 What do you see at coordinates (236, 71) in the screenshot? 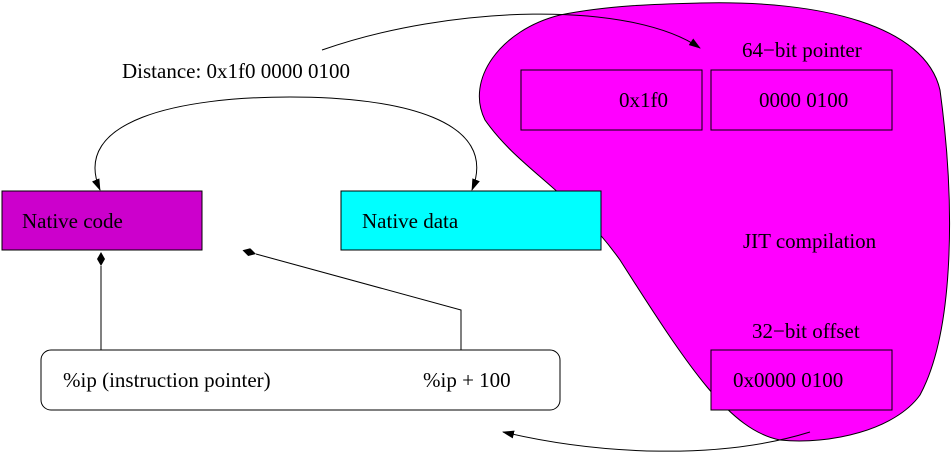
I see `distance-label: Distance: 0x1f0 0000 0100` at bounding box center [236, 71].